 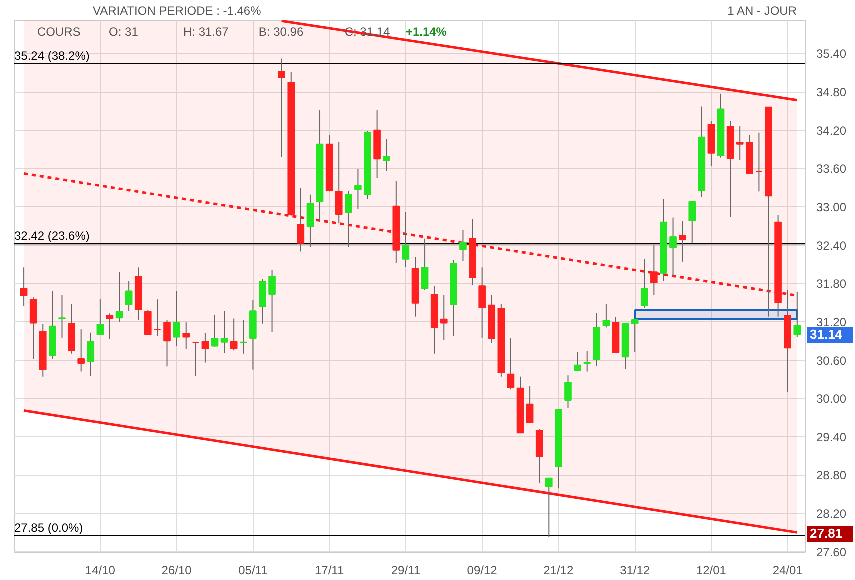 I want to click on x-tick-label: 26/10, so click(x=177, y=571).